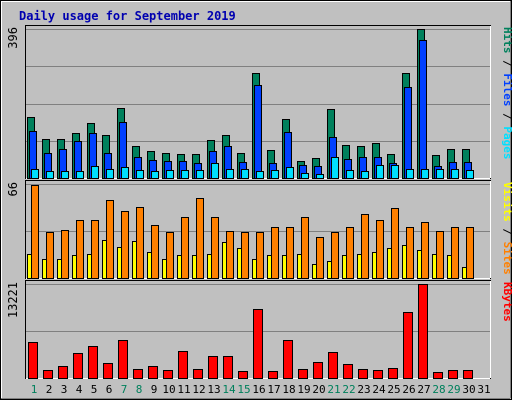  What do you see at coordinates (213, 389) in the screenshot?
I see `day-label: 13` at bounding box center [213, 389].